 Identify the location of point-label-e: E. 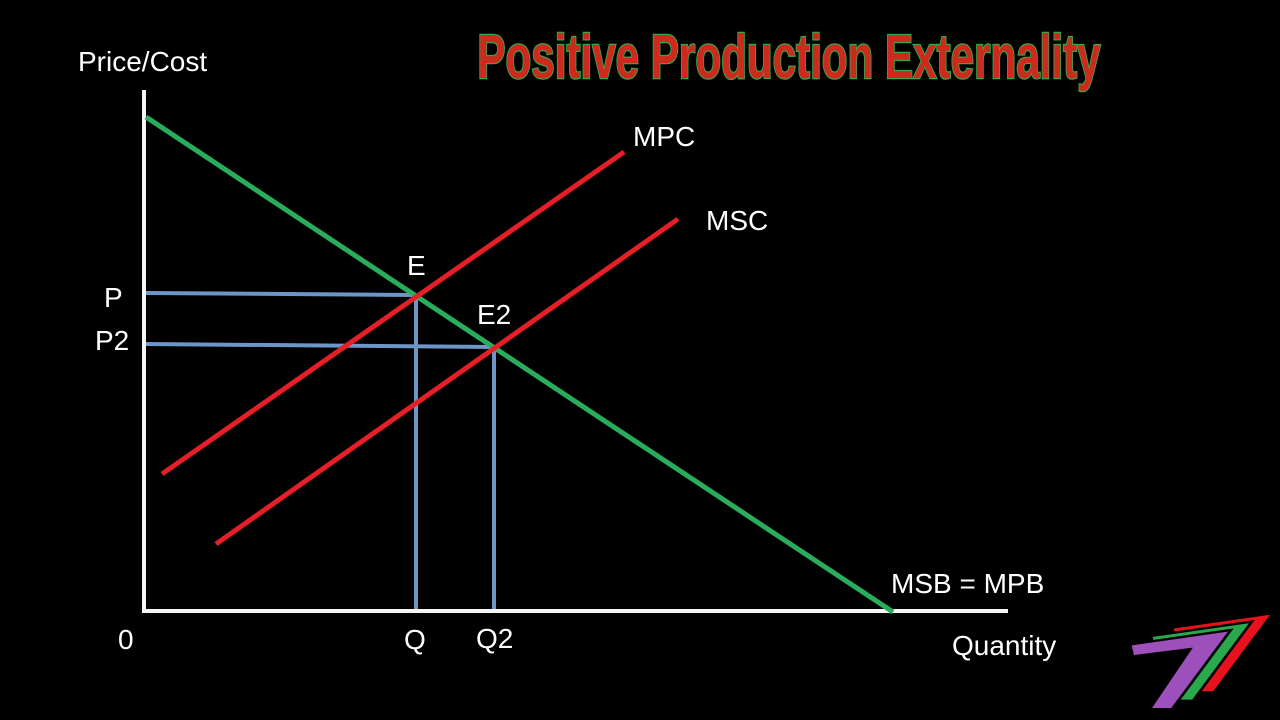
(416, 265).